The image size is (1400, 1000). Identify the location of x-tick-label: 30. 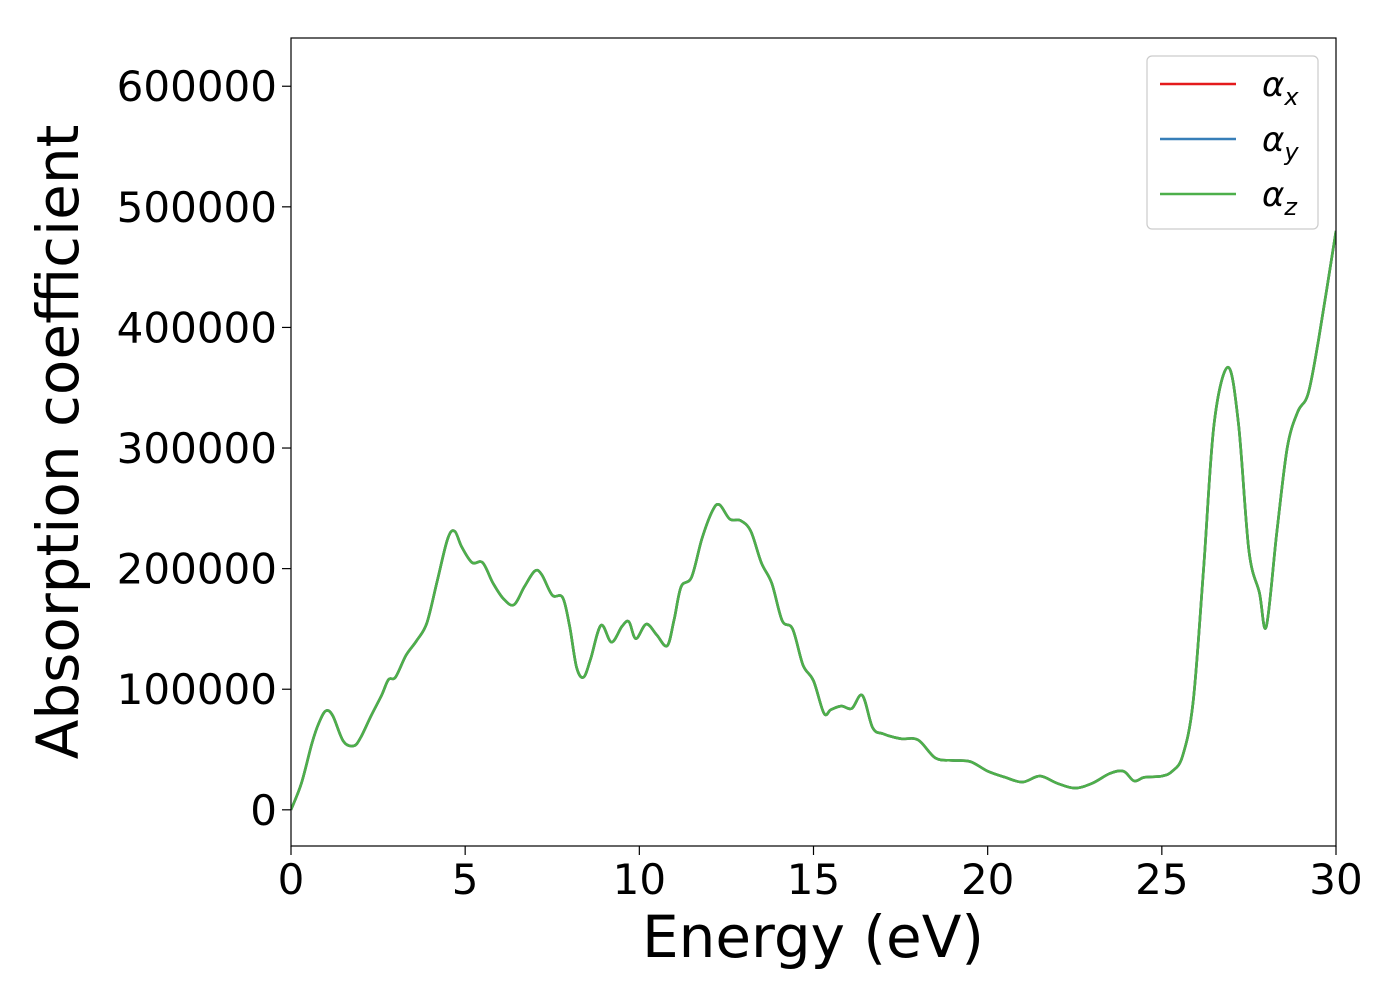
(1335, 879).